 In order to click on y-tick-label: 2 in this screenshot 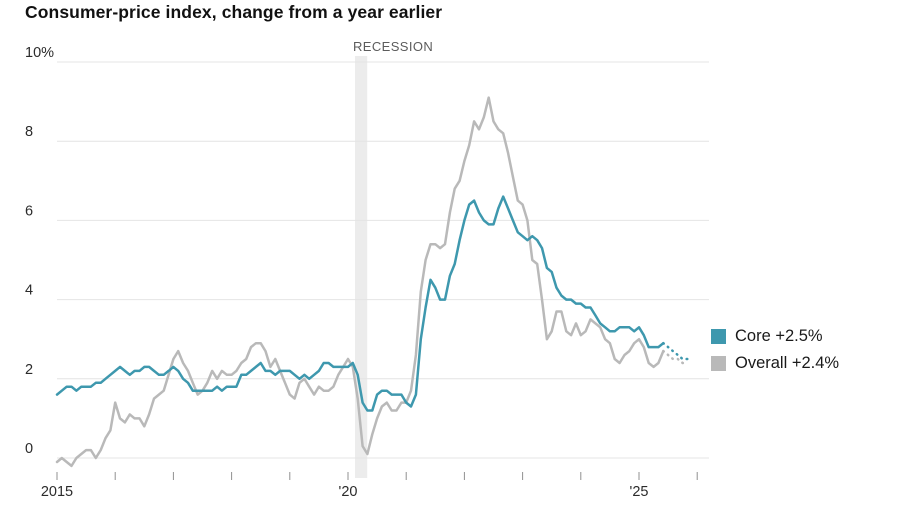, I will do `click(29, 370)`.